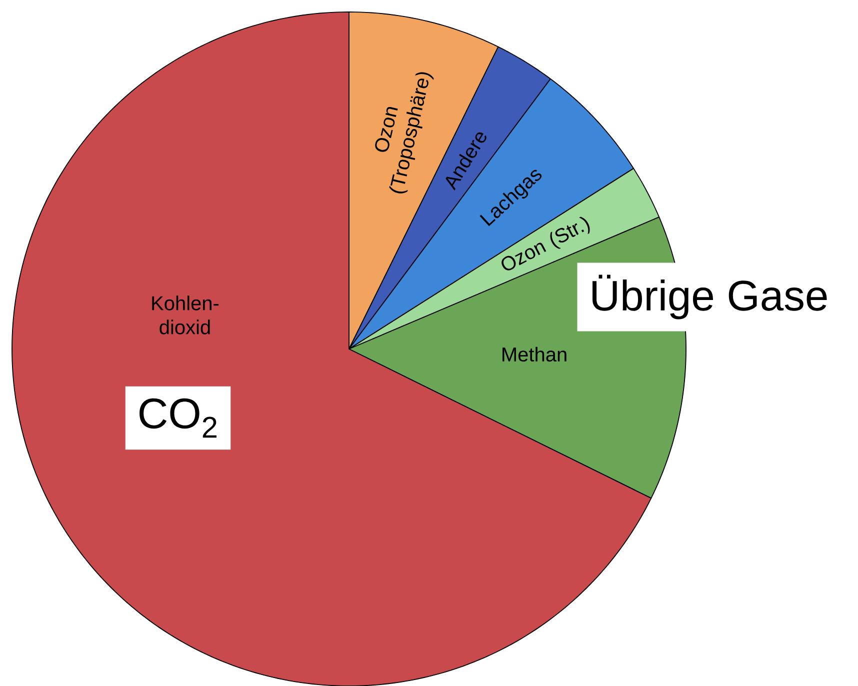  Describe the element at coordinates (546, 243) in the screenshot. I see `slice-label: Ozon (Str.)` at that location.